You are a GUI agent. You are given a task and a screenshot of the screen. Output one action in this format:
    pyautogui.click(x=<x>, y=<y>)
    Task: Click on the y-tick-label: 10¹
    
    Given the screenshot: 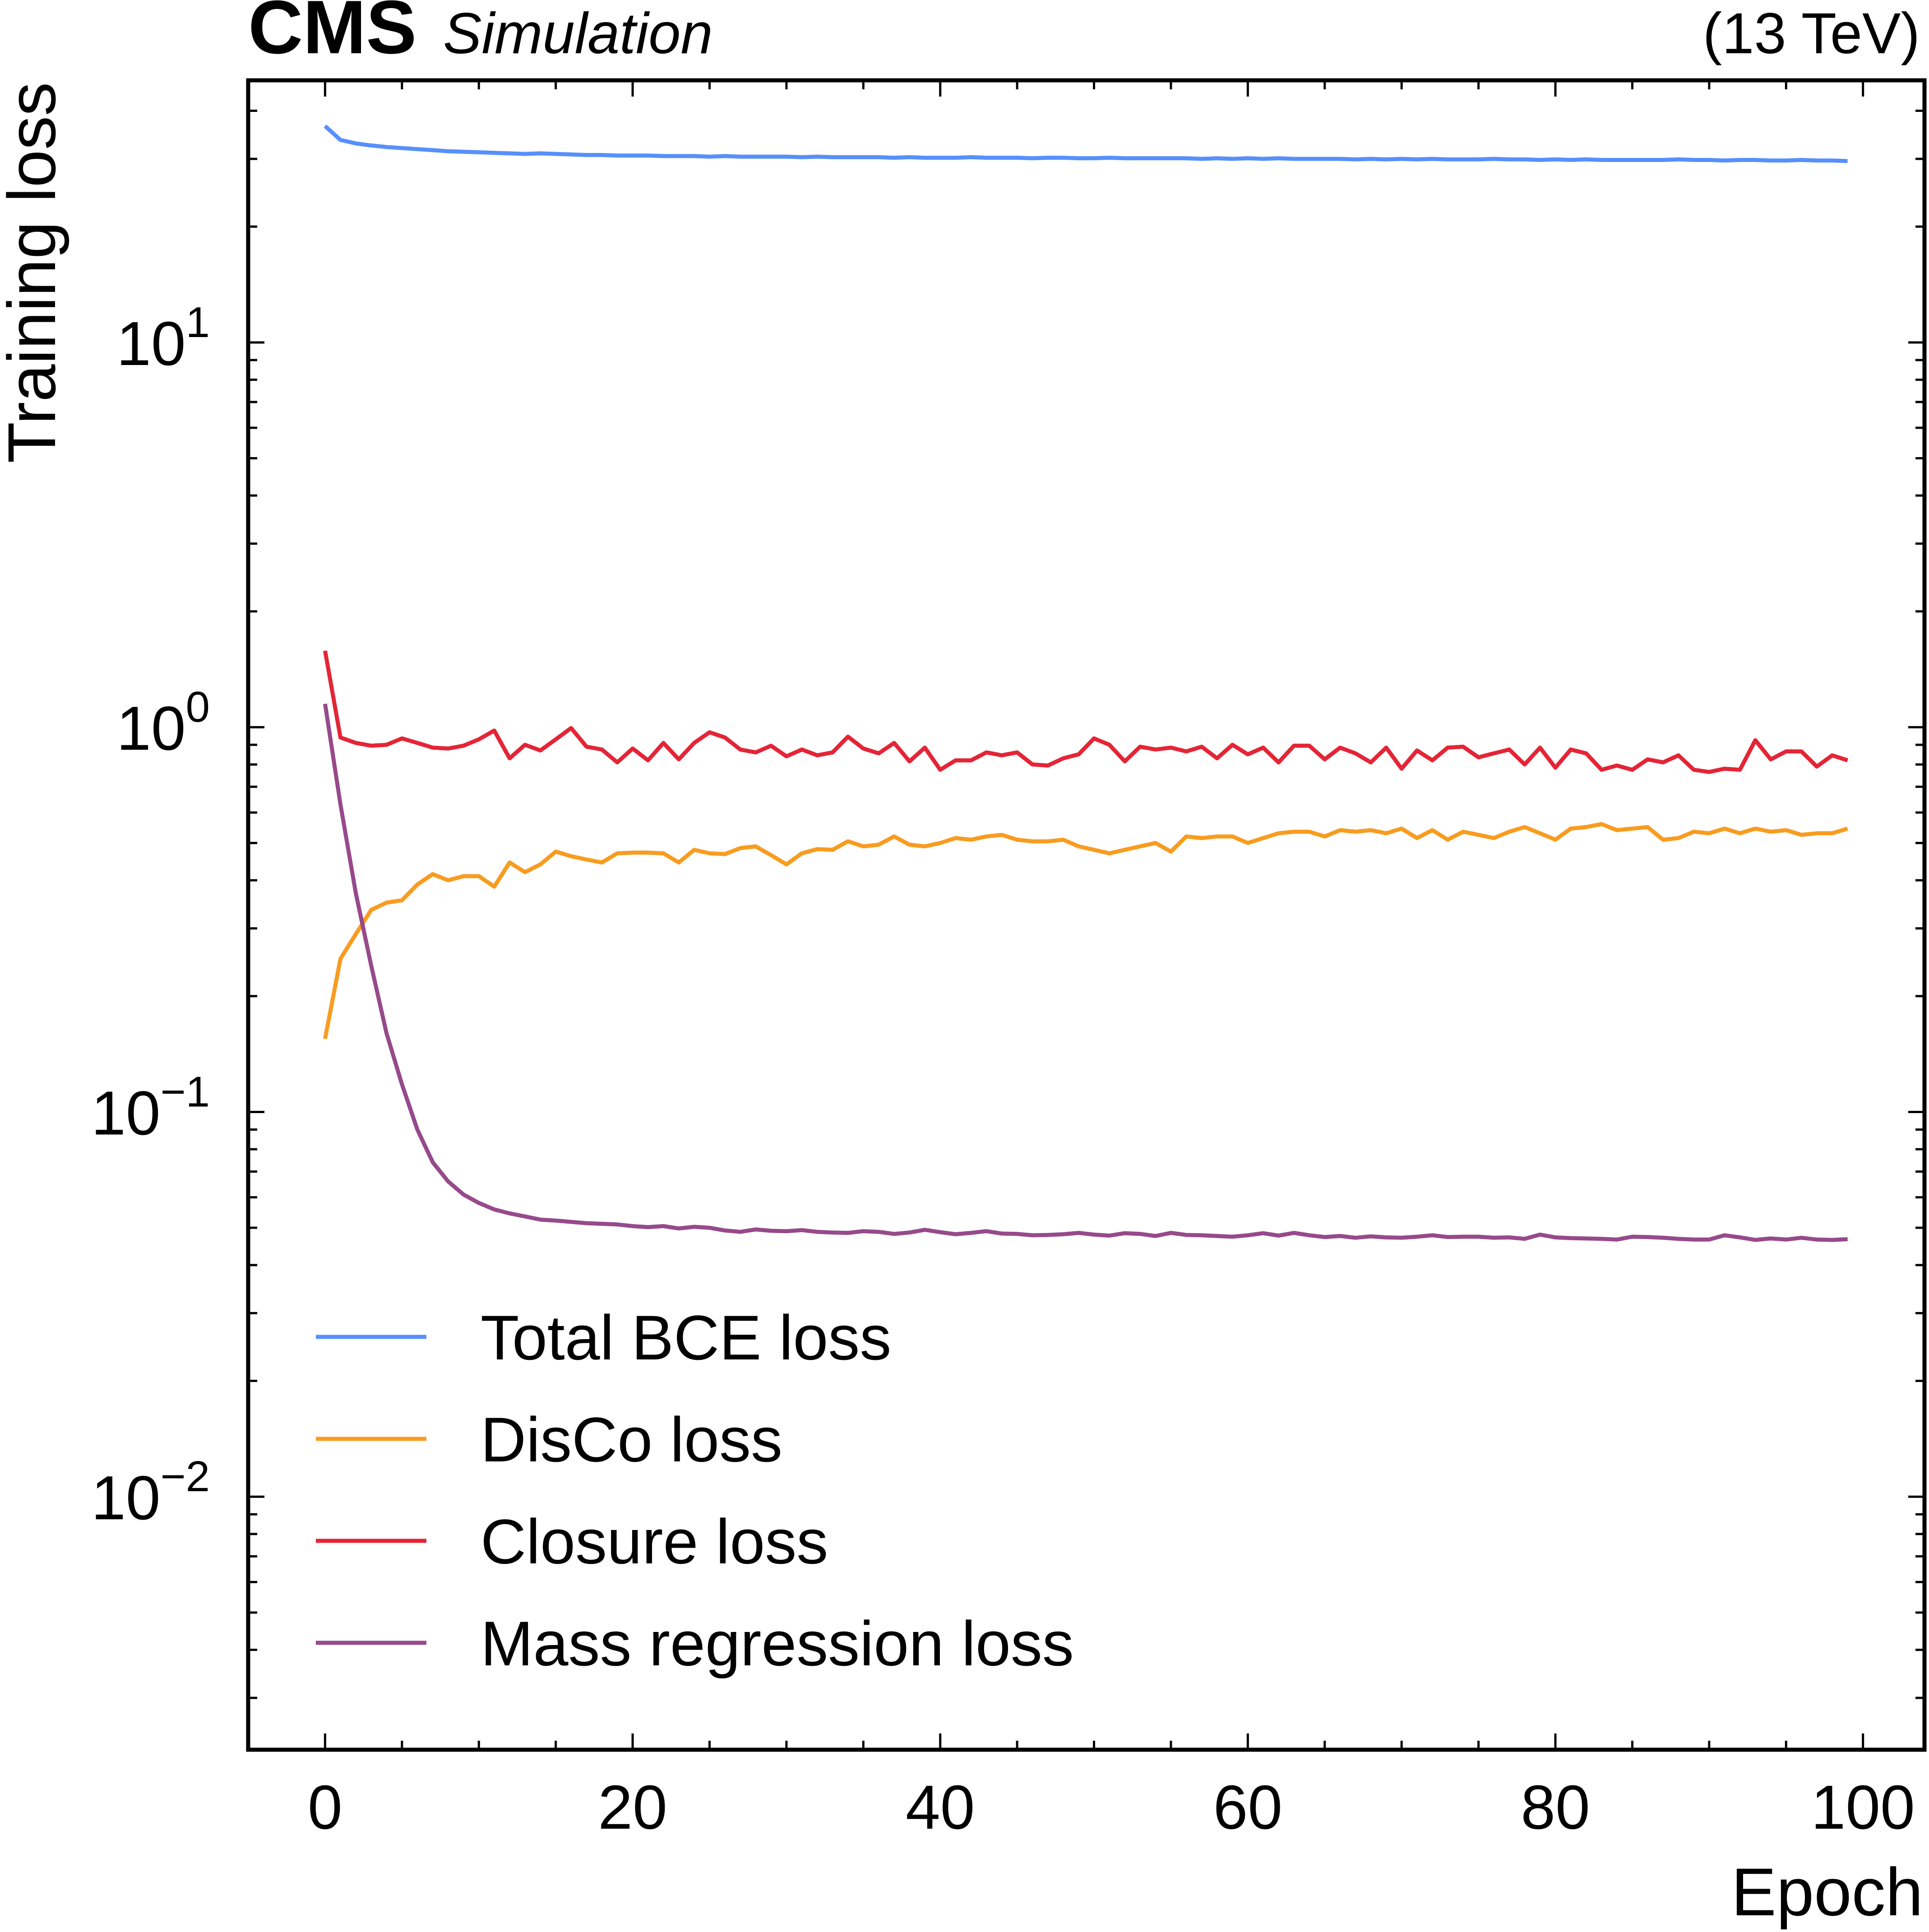 What is the action you would take?
    pyautogui.click(x=163, y=338)
    